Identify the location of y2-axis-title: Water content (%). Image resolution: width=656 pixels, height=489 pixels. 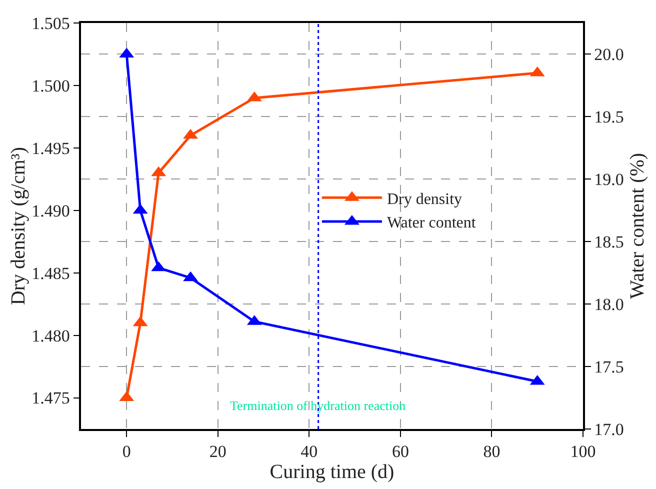
(637, 226).